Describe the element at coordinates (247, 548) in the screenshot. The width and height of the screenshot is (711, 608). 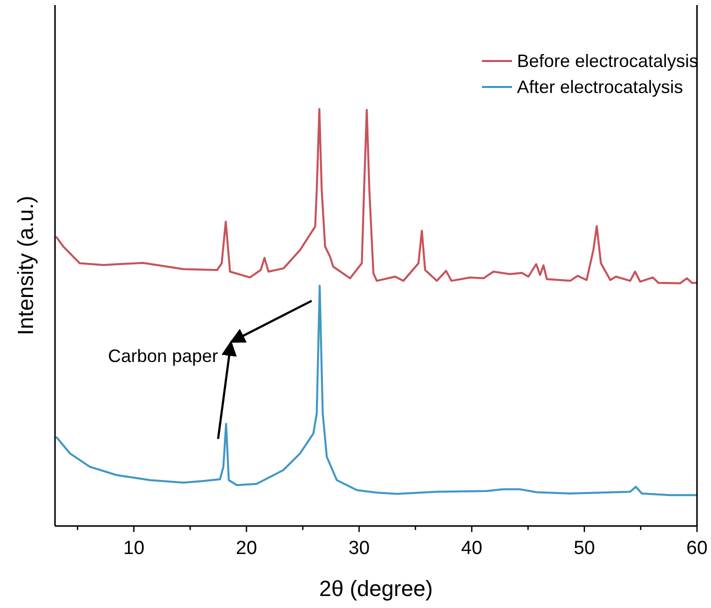
I see `x-tick-label: 20` at that location.